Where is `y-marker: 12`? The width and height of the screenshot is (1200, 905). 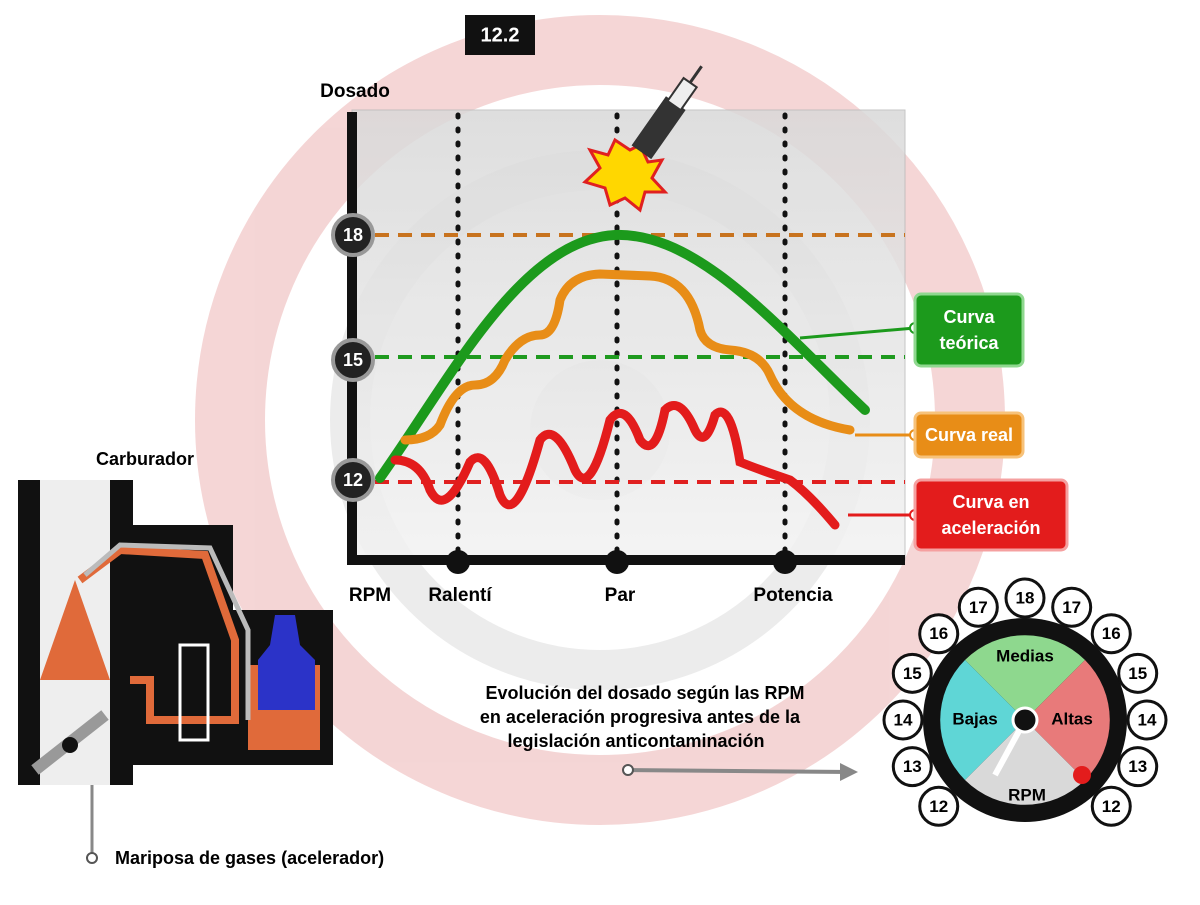 y-marker: 12 is located at coordinates (353, 480).